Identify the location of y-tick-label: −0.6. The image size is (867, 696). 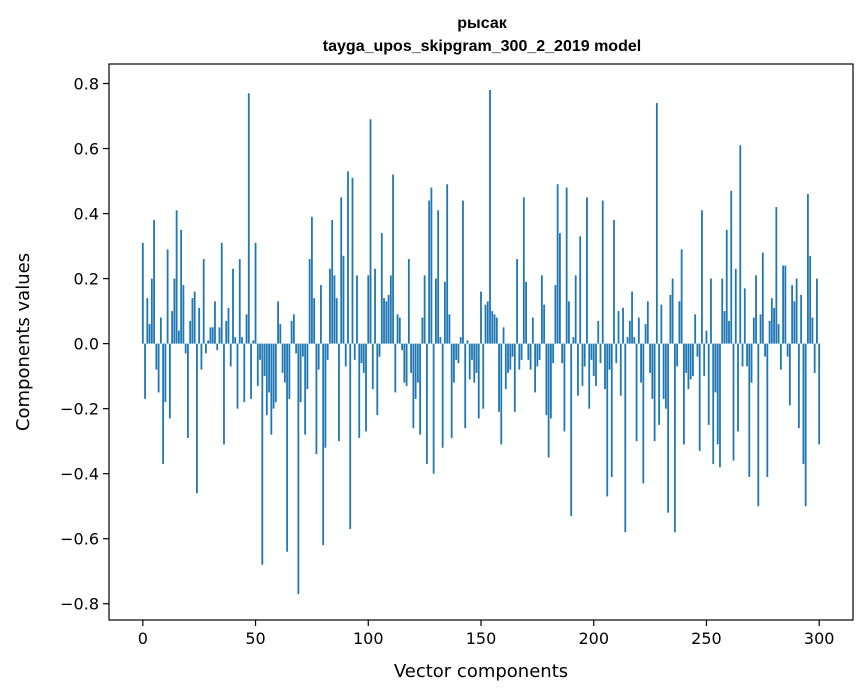
(79, 539).